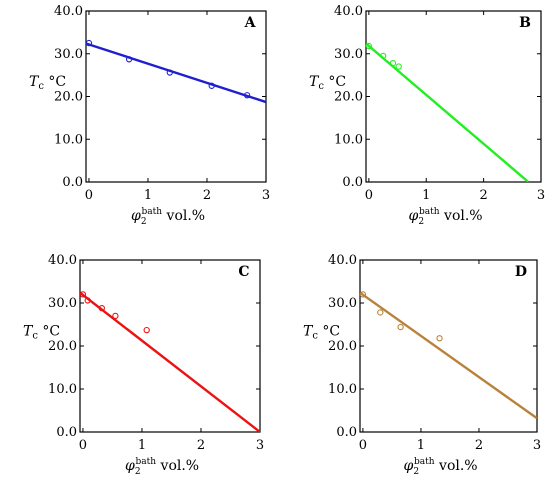 Image resolution: width=550 pixels, height=487 pixels. I want to click on panel-label: D, so click(521, 272).